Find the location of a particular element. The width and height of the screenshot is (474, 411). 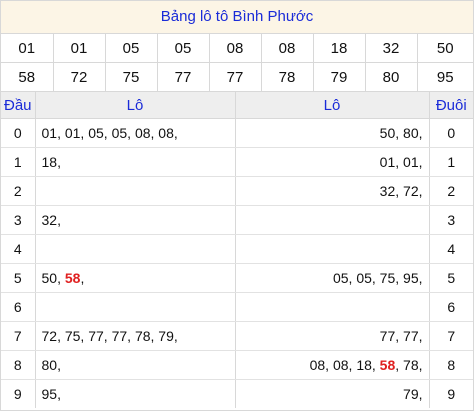

lo-cell-right: 05, 05, 75, 95, is located at coordinates (332, 278).